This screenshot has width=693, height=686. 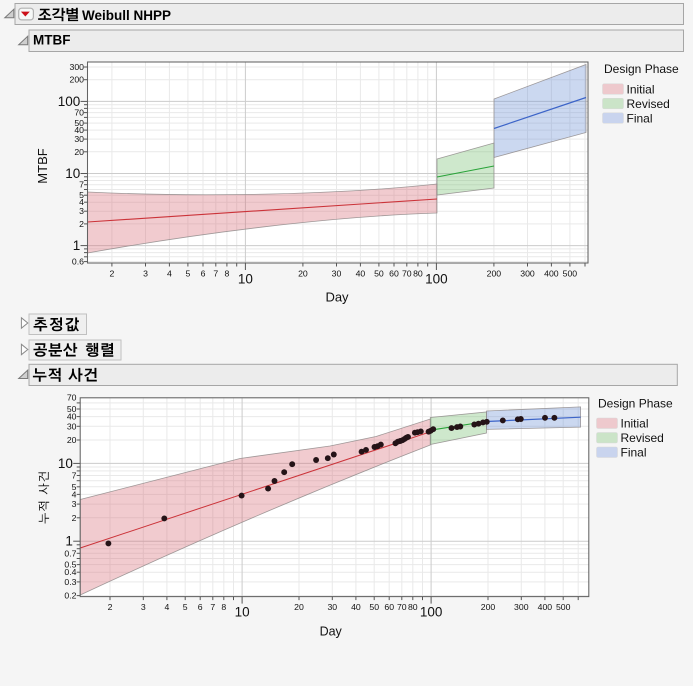 I want to click on svg-text: 0.7, so click(x=70, y=553).